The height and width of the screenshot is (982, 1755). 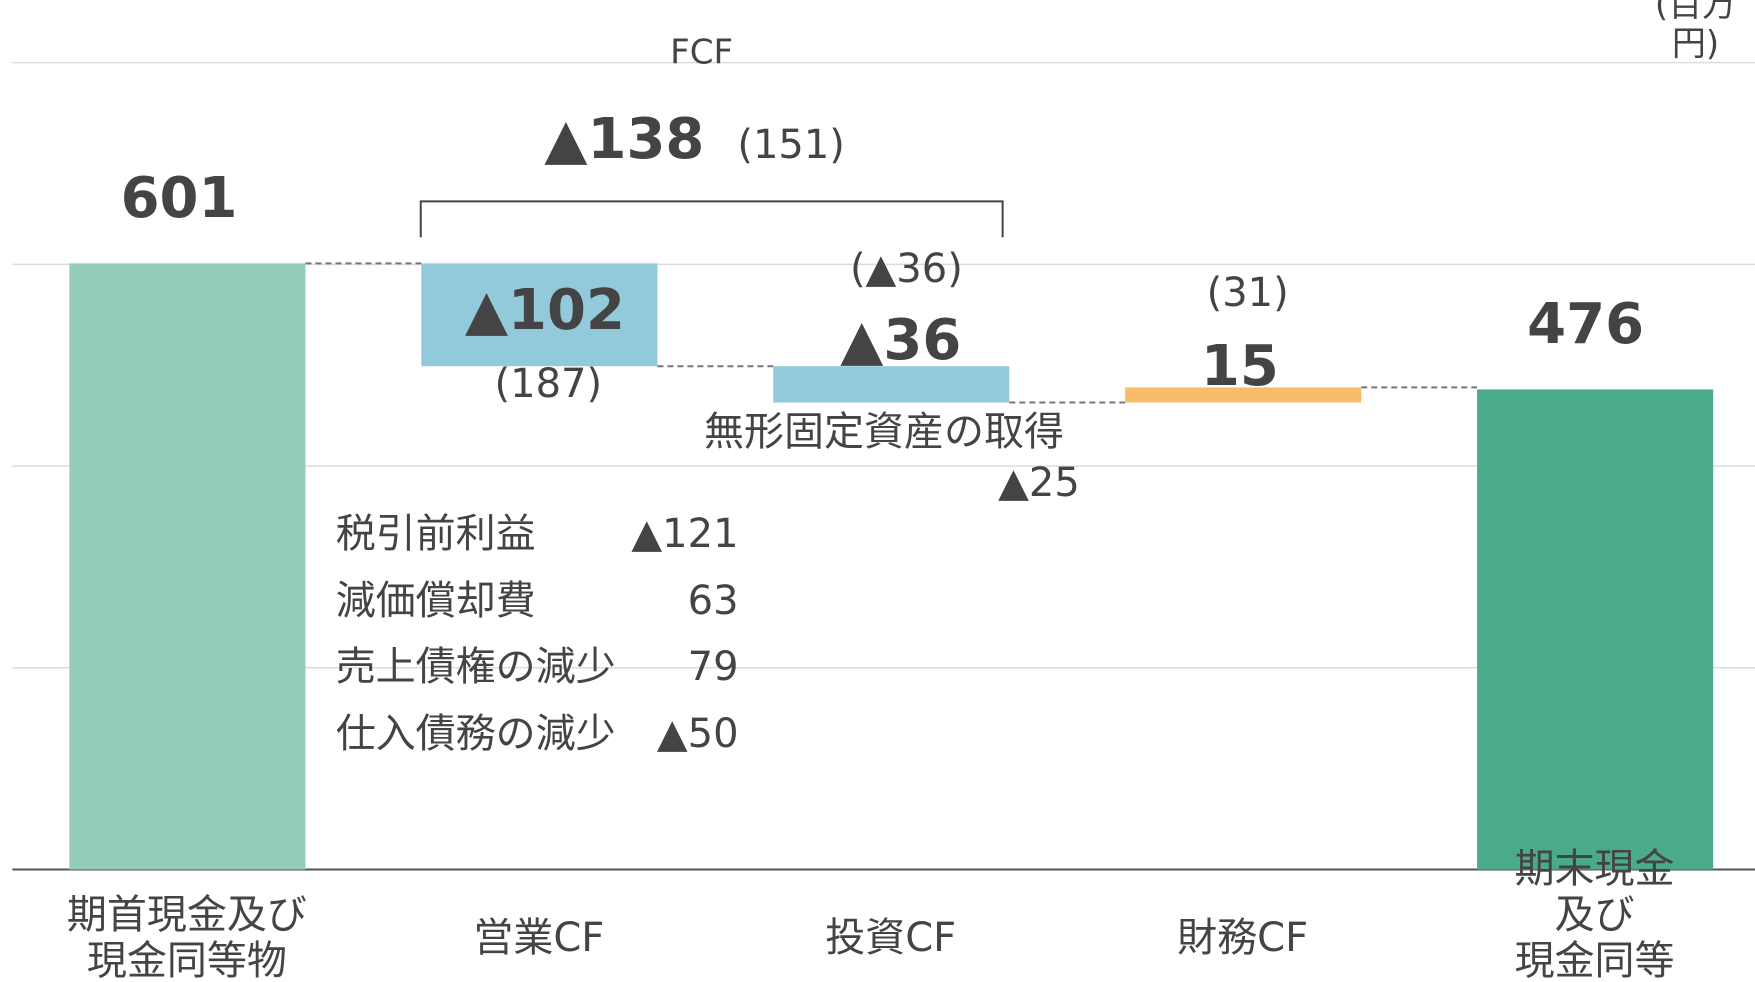 I want to click on value-label: 15, so click(x=1239, y=366).